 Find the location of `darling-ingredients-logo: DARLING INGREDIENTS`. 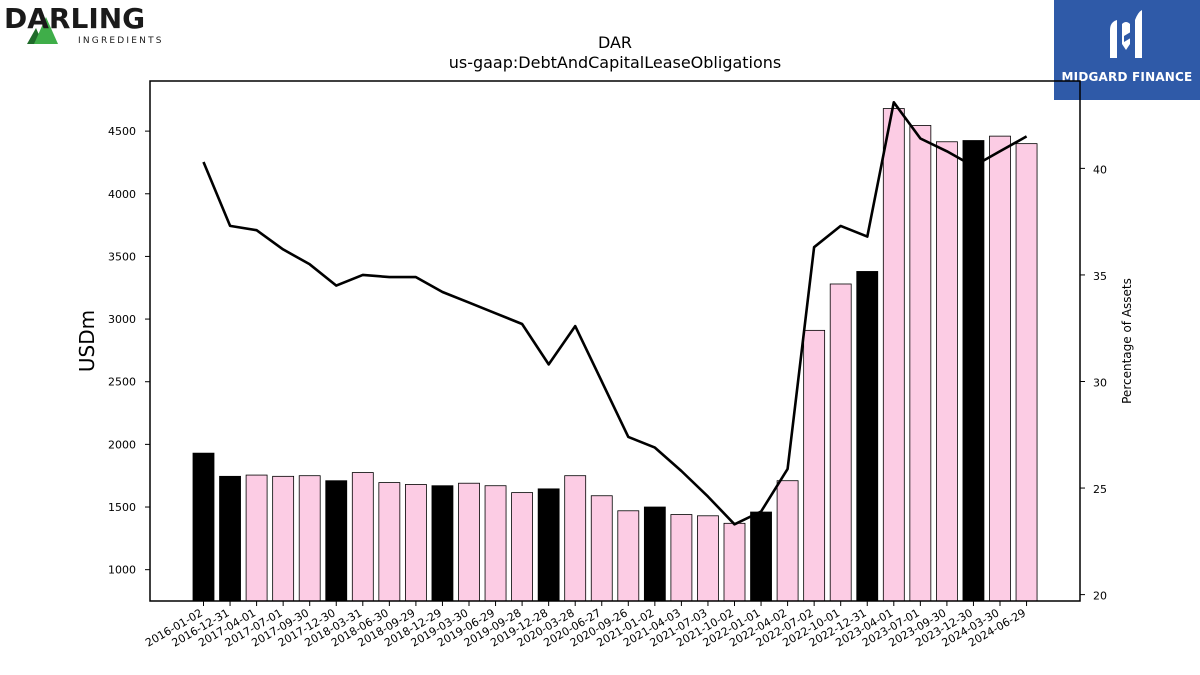

darling-ingredients-logo: DARLING INGREDIENTS is located at coordinates (84, 24).